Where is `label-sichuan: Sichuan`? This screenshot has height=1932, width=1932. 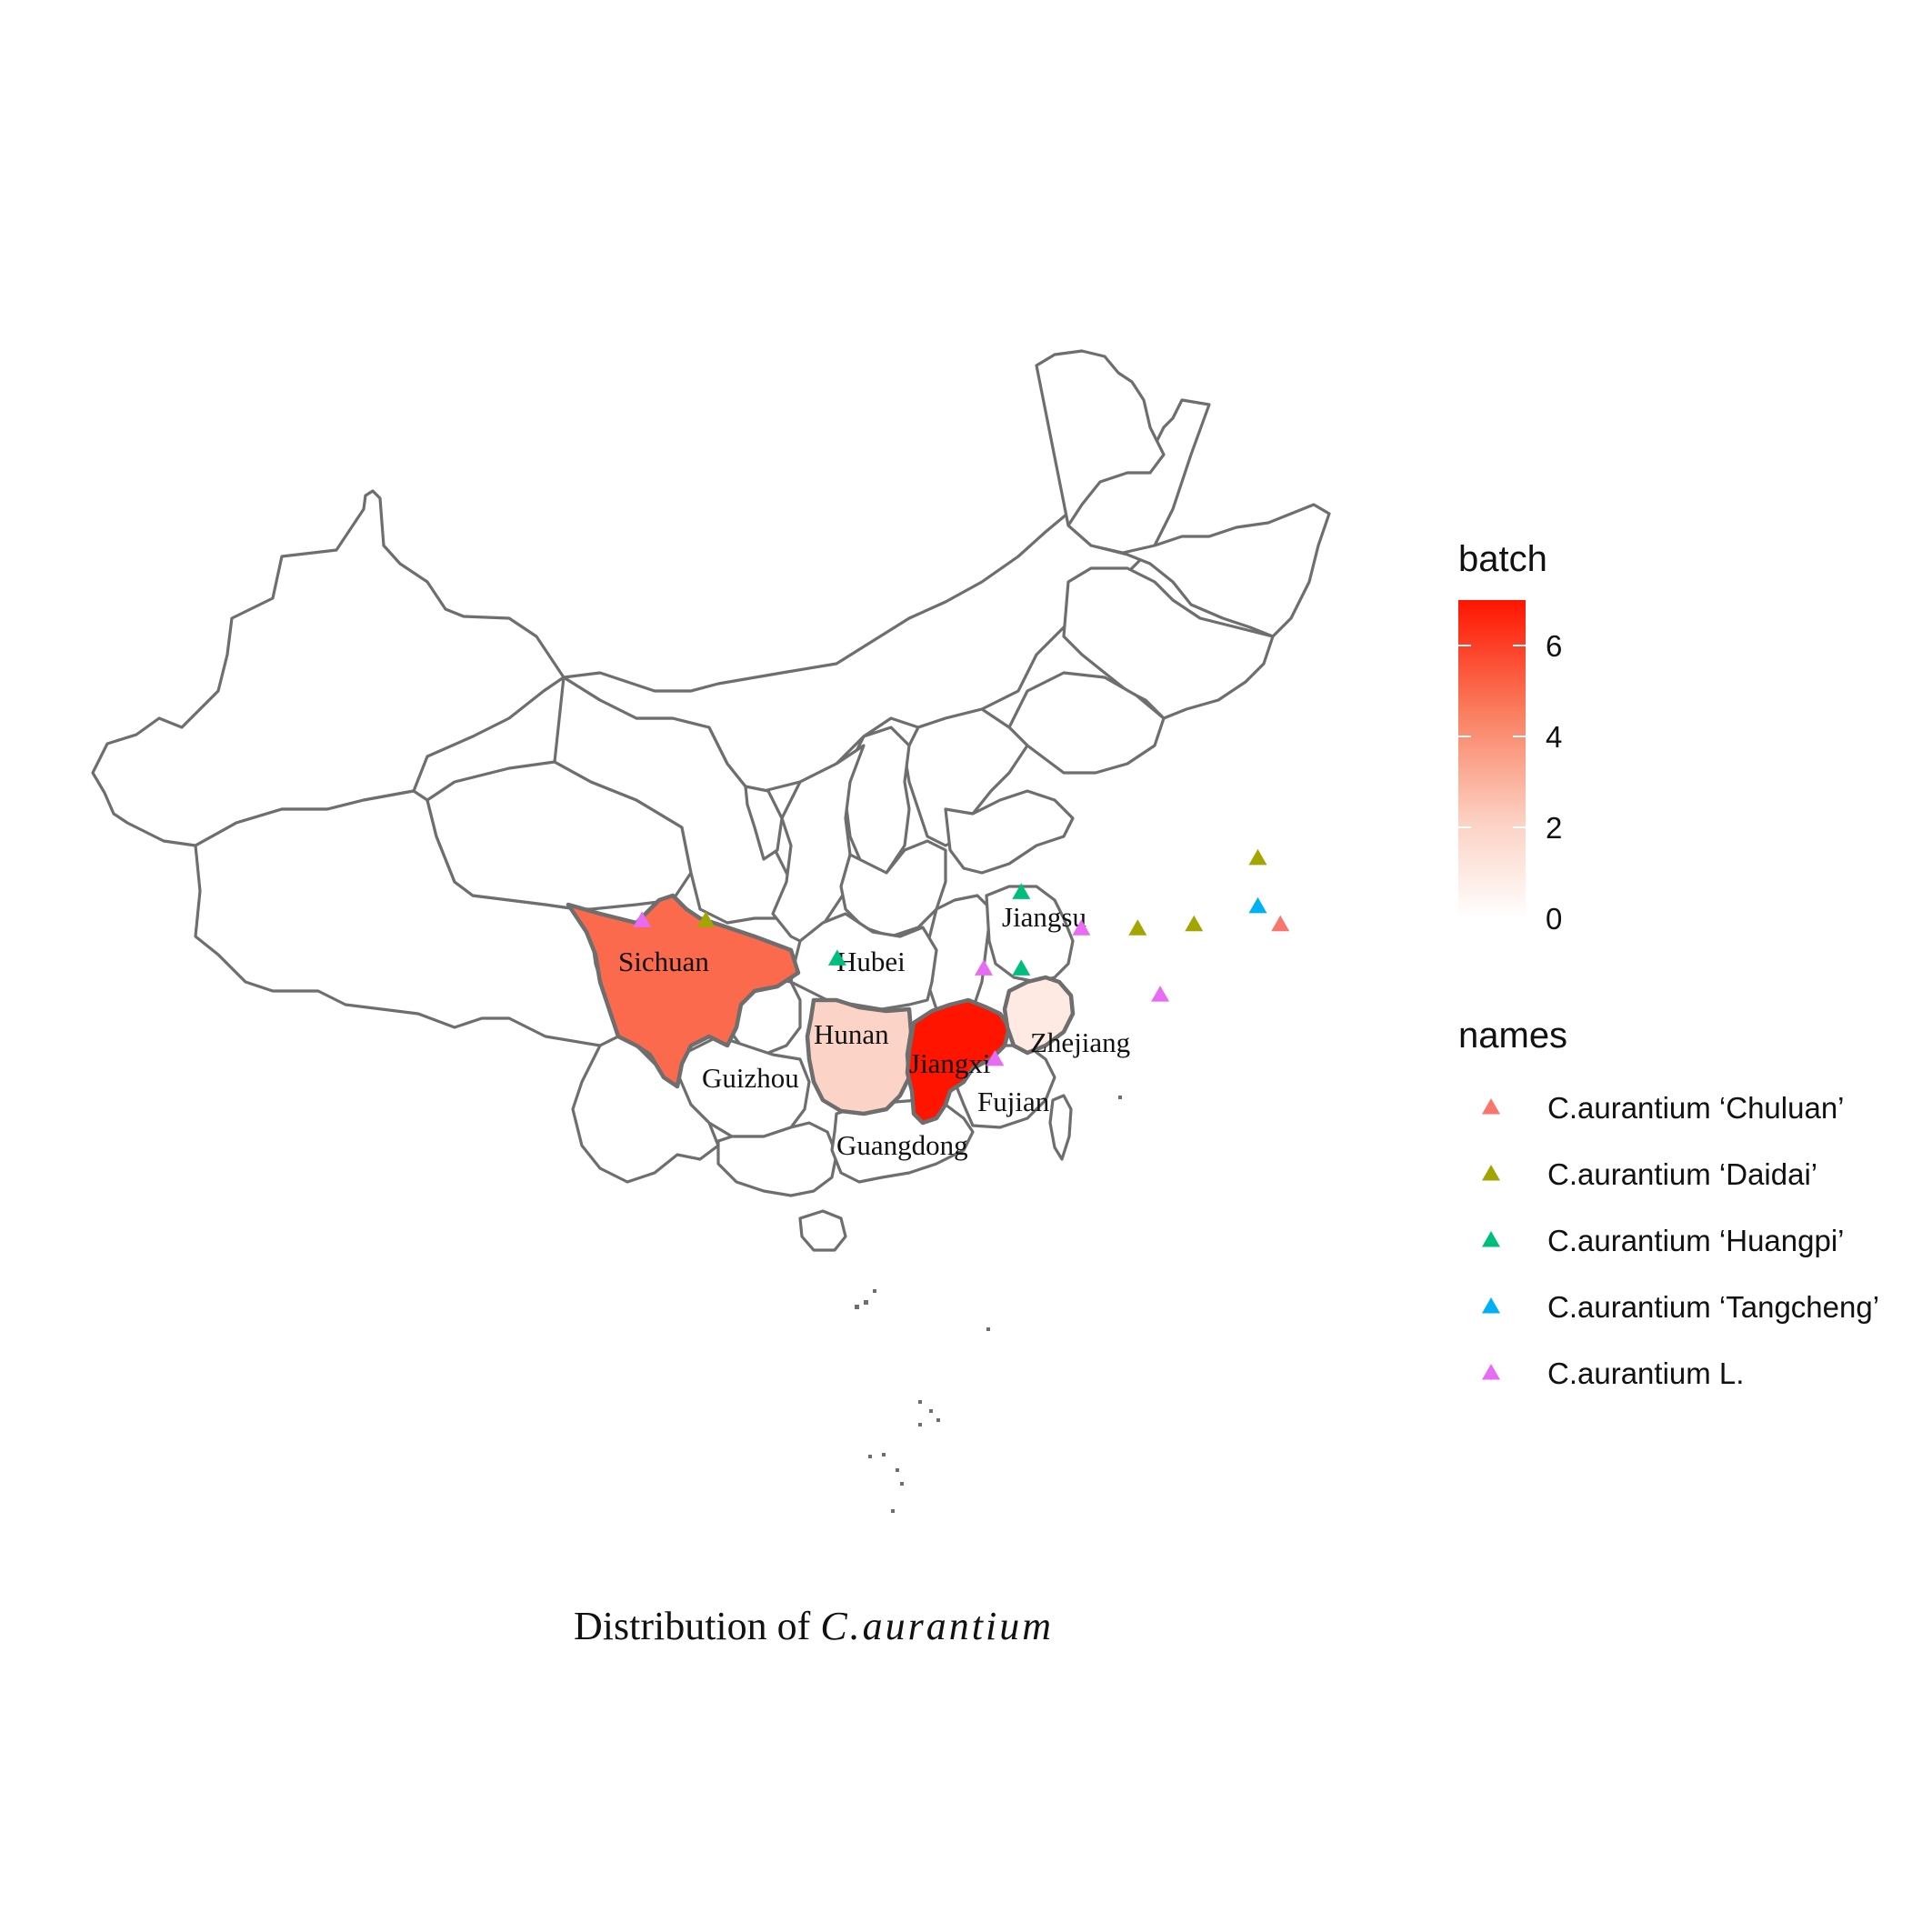
label-sichuan: Sichuan is located at coordinates (663, 961).